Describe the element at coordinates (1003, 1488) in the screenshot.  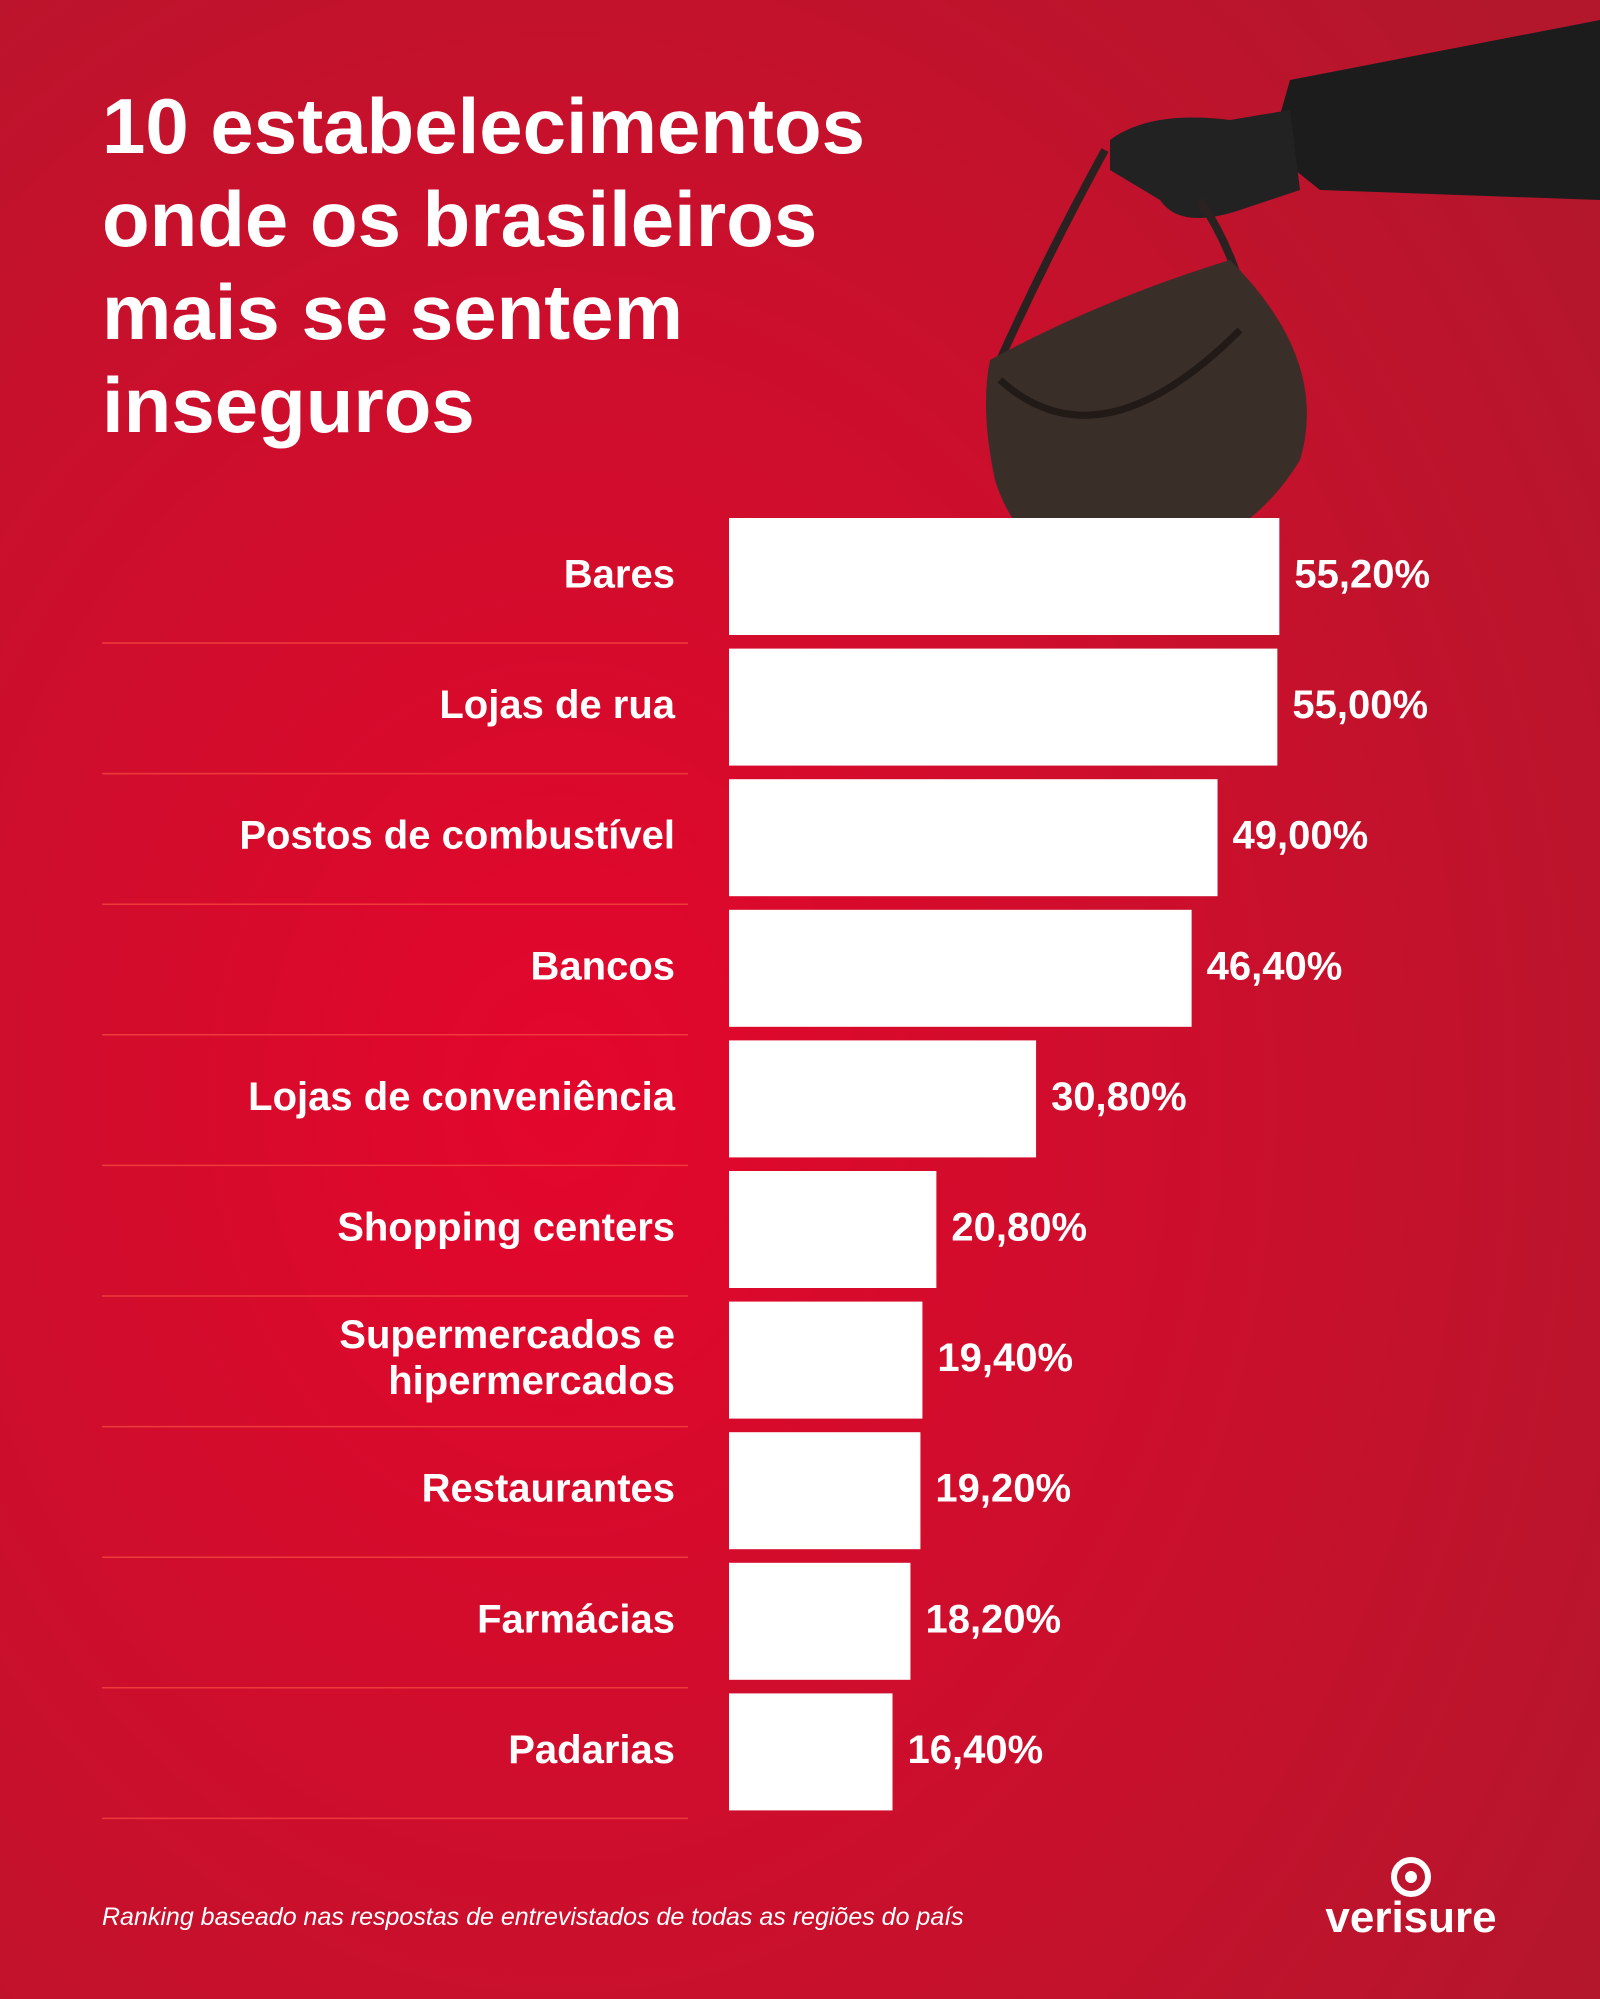
I see `value-label: 19,20%` at that location.